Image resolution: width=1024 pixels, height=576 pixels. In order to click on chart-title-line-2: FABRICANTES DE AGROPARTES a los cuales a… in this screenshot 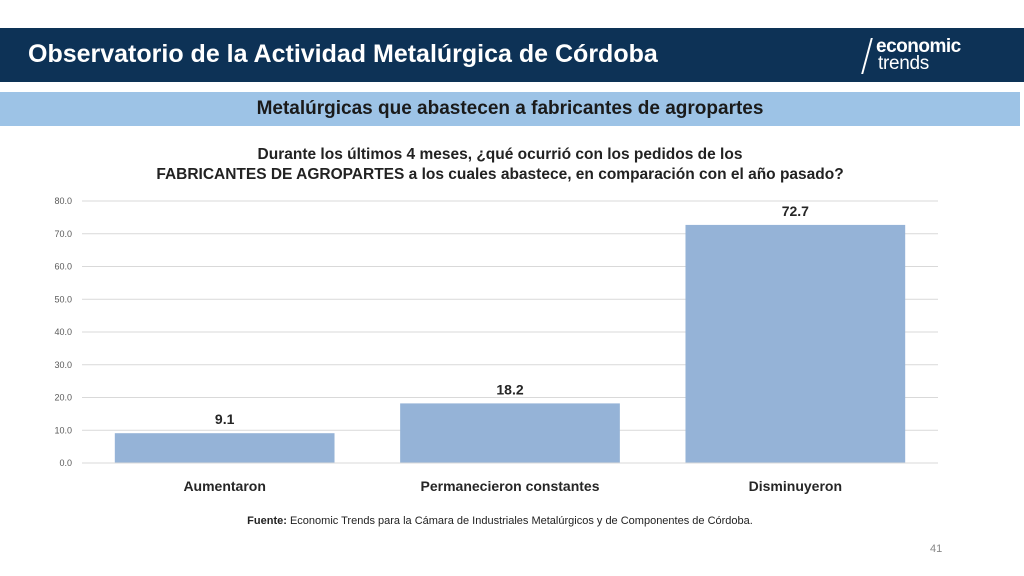, I will do `click(500, 174)`.